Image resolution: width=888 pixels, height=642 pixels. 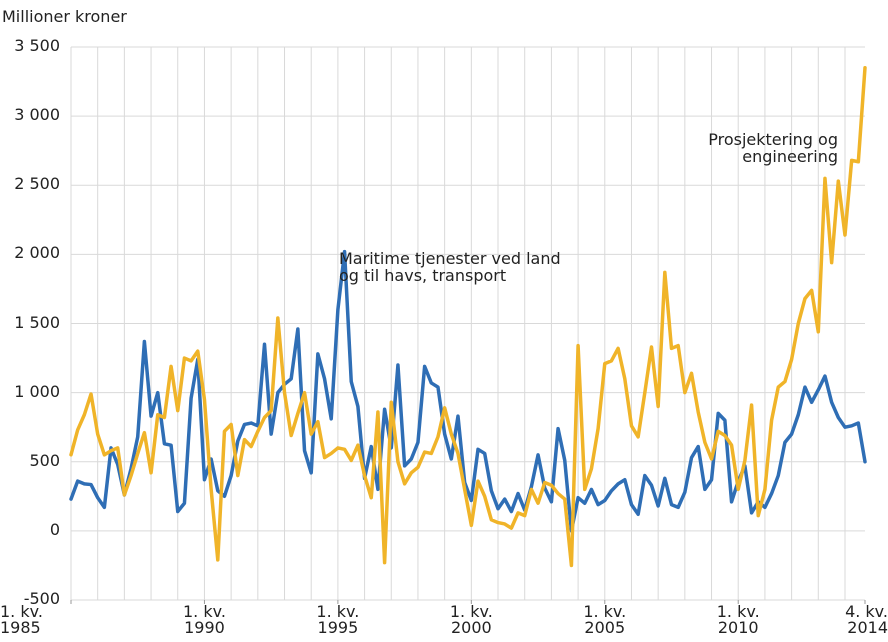 I want to click on y-tick-label: 3 000, so click(x=37, y=115).